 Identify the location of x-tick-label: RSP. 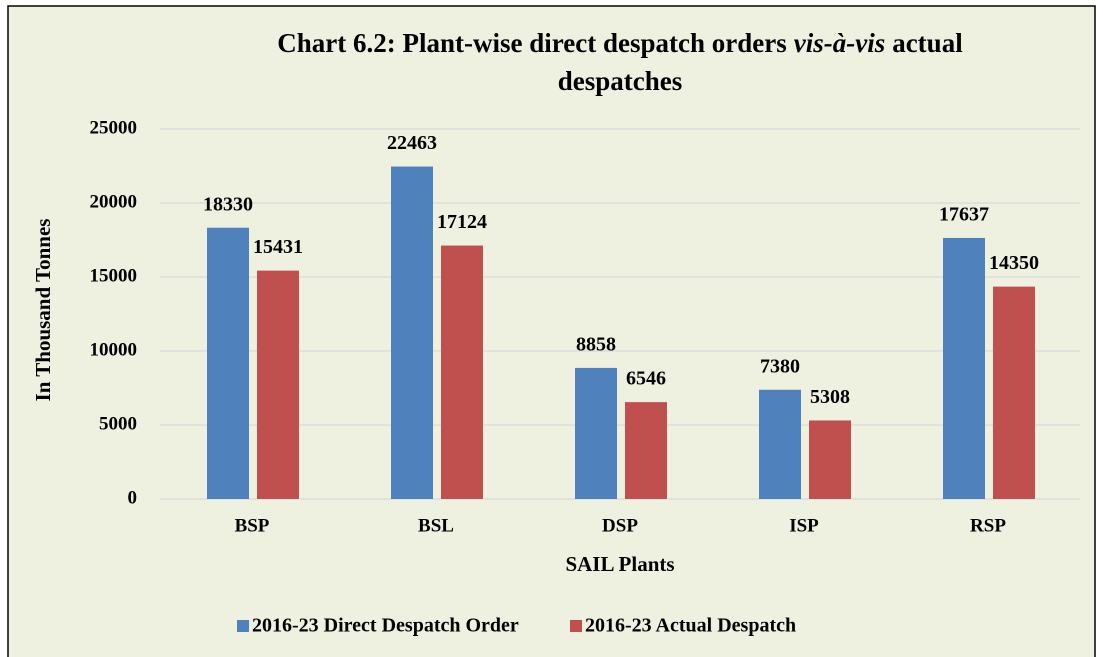
(988, 525).